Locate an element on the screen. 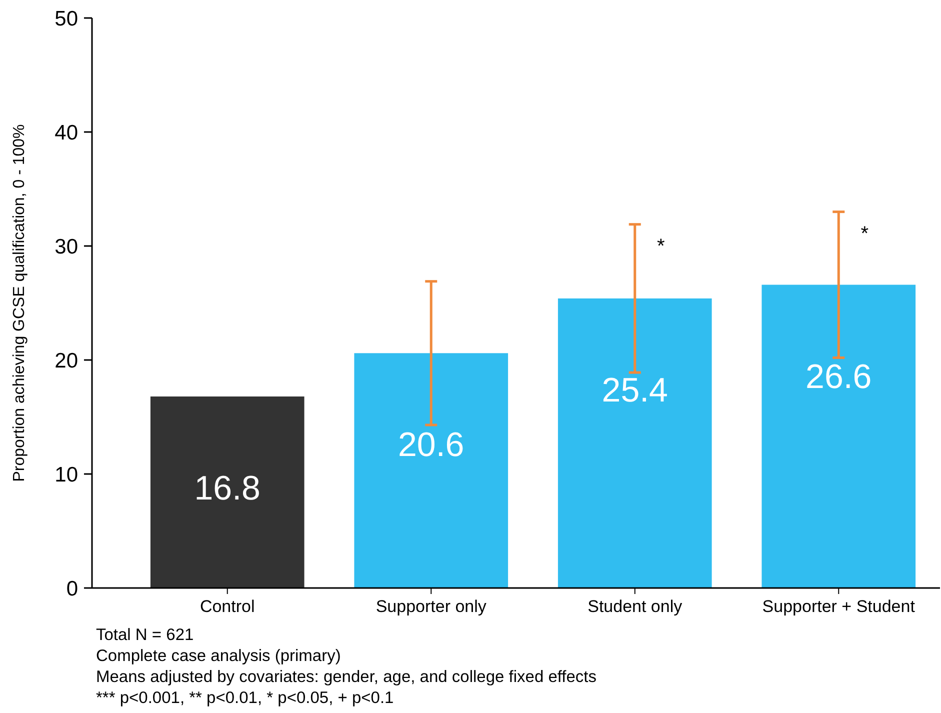 The width and height of the screenshot is (941, 713). data-label: 26.6 is located at coordinates (839, 377).